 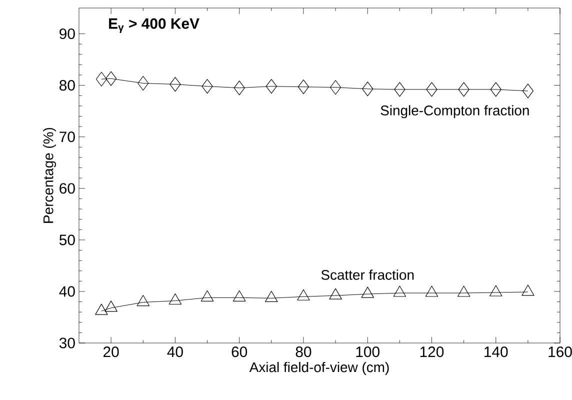 What do you see at coordinates (496, 352) in the screenshot?
I see `x-tick-label: 140` at bounding box center [496, 352].